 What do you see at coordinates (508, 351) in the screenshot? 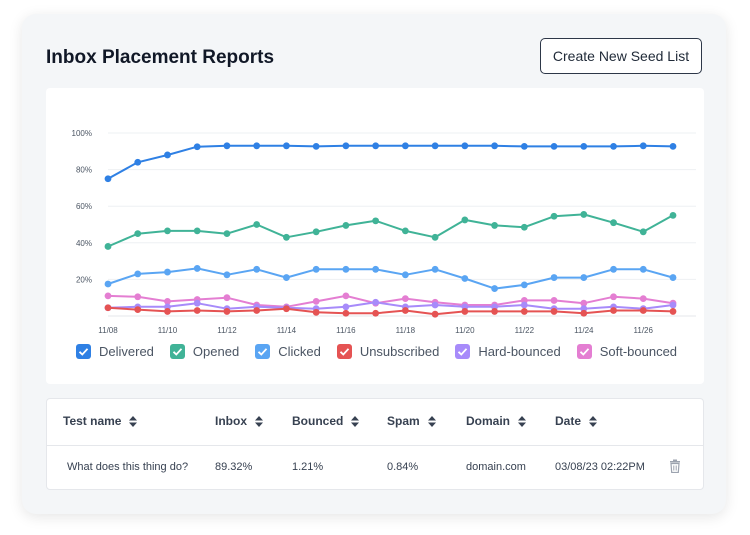
I see `legend-item-hard-bounced: Hard-bounced` at bounding box center [508, 351].